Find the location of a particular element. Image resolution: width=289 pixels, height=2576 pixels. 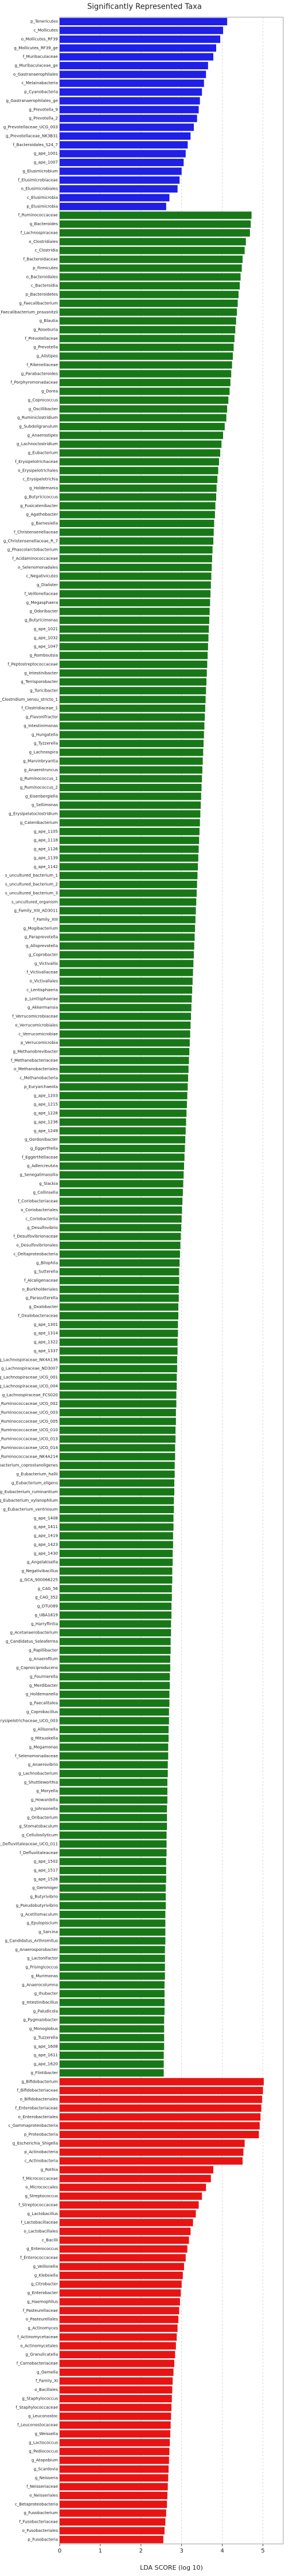

y-tick-label: f_Ruminococcaceae is located at coordinates (38, 216).